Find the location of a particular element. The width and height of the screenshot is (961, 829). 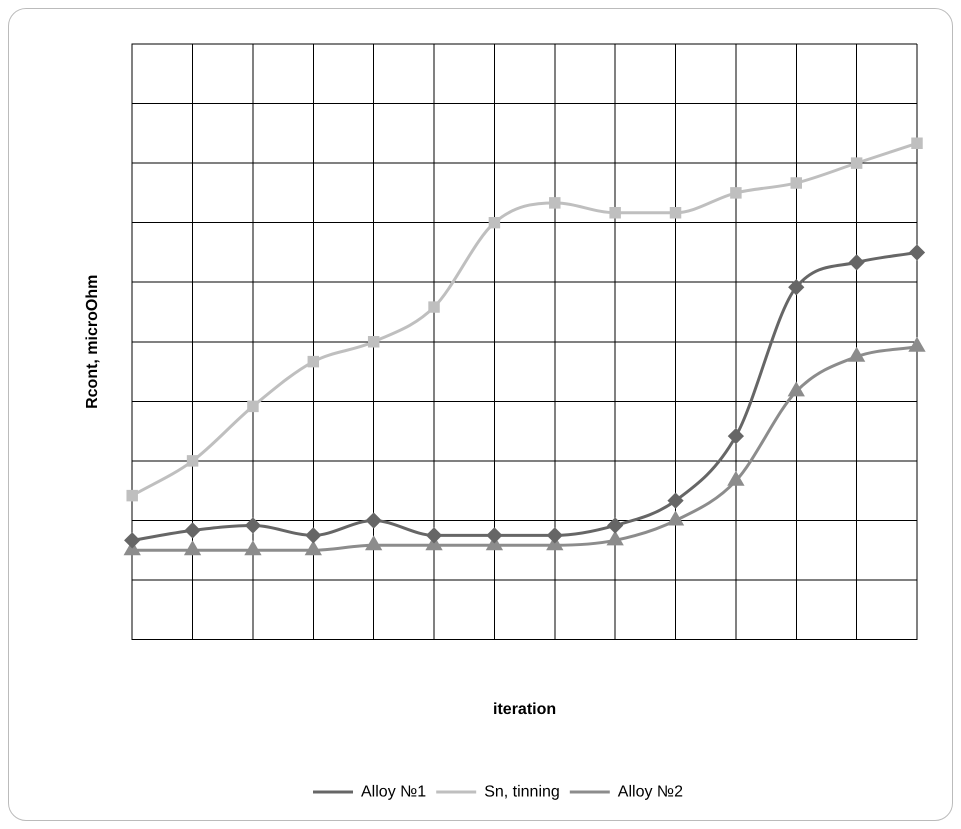

x-axis-title: iteration is located at coordinates (524, 709).